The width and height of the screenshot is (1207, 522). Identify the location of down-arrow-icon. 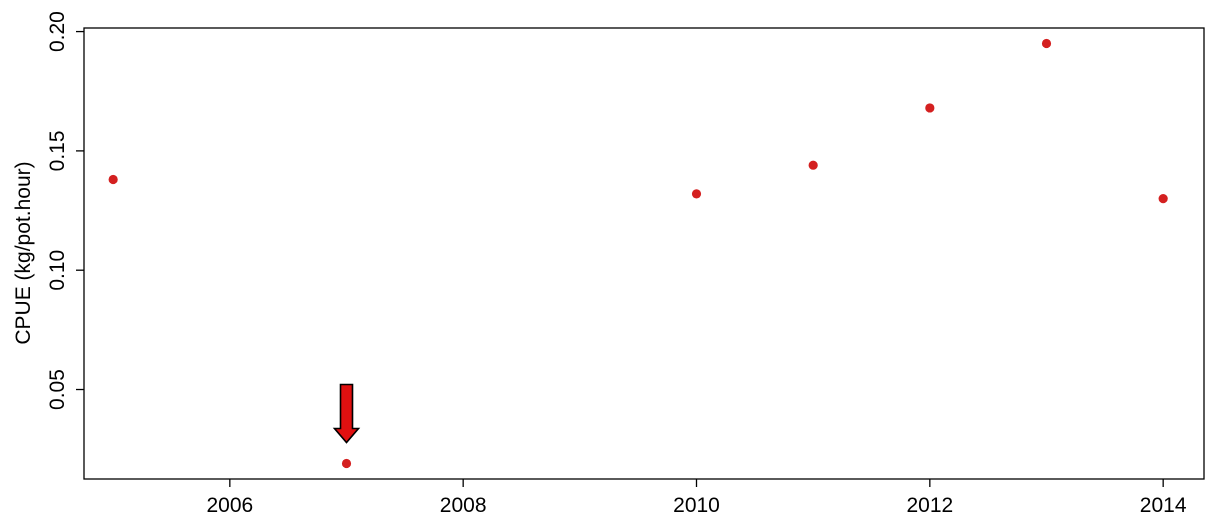
(346, 413).